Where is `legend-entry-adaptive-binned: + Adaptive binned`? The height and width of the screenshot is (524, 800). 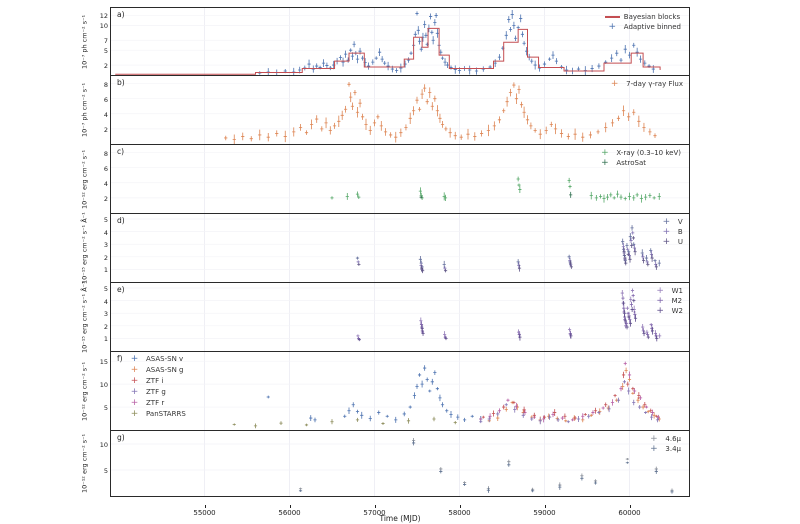
legend-entry-adaptive-binned: + Adaptive binned is located at coordinates (643, 26).